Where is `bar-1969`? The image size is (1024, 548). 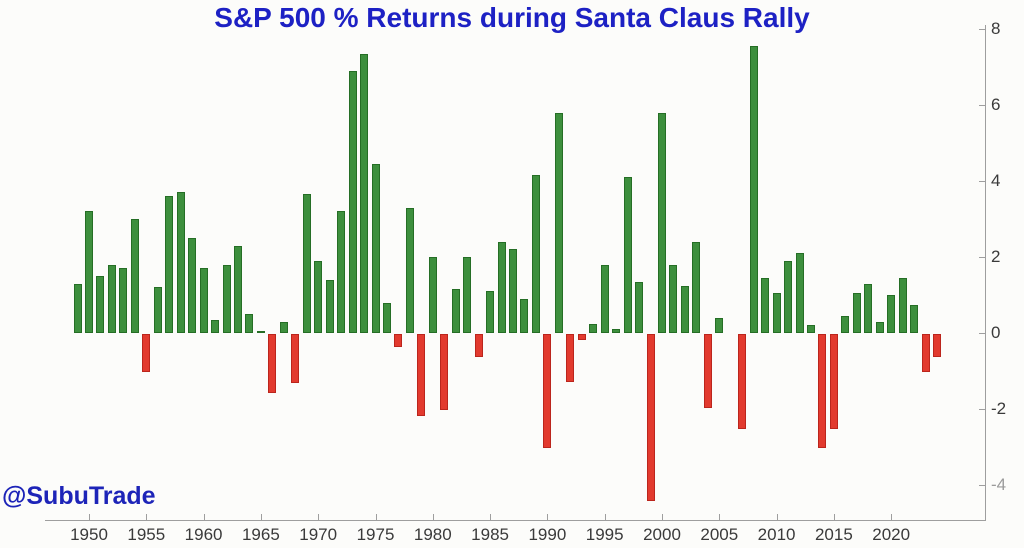
bar-1969 is located at coordinates (306, 263).